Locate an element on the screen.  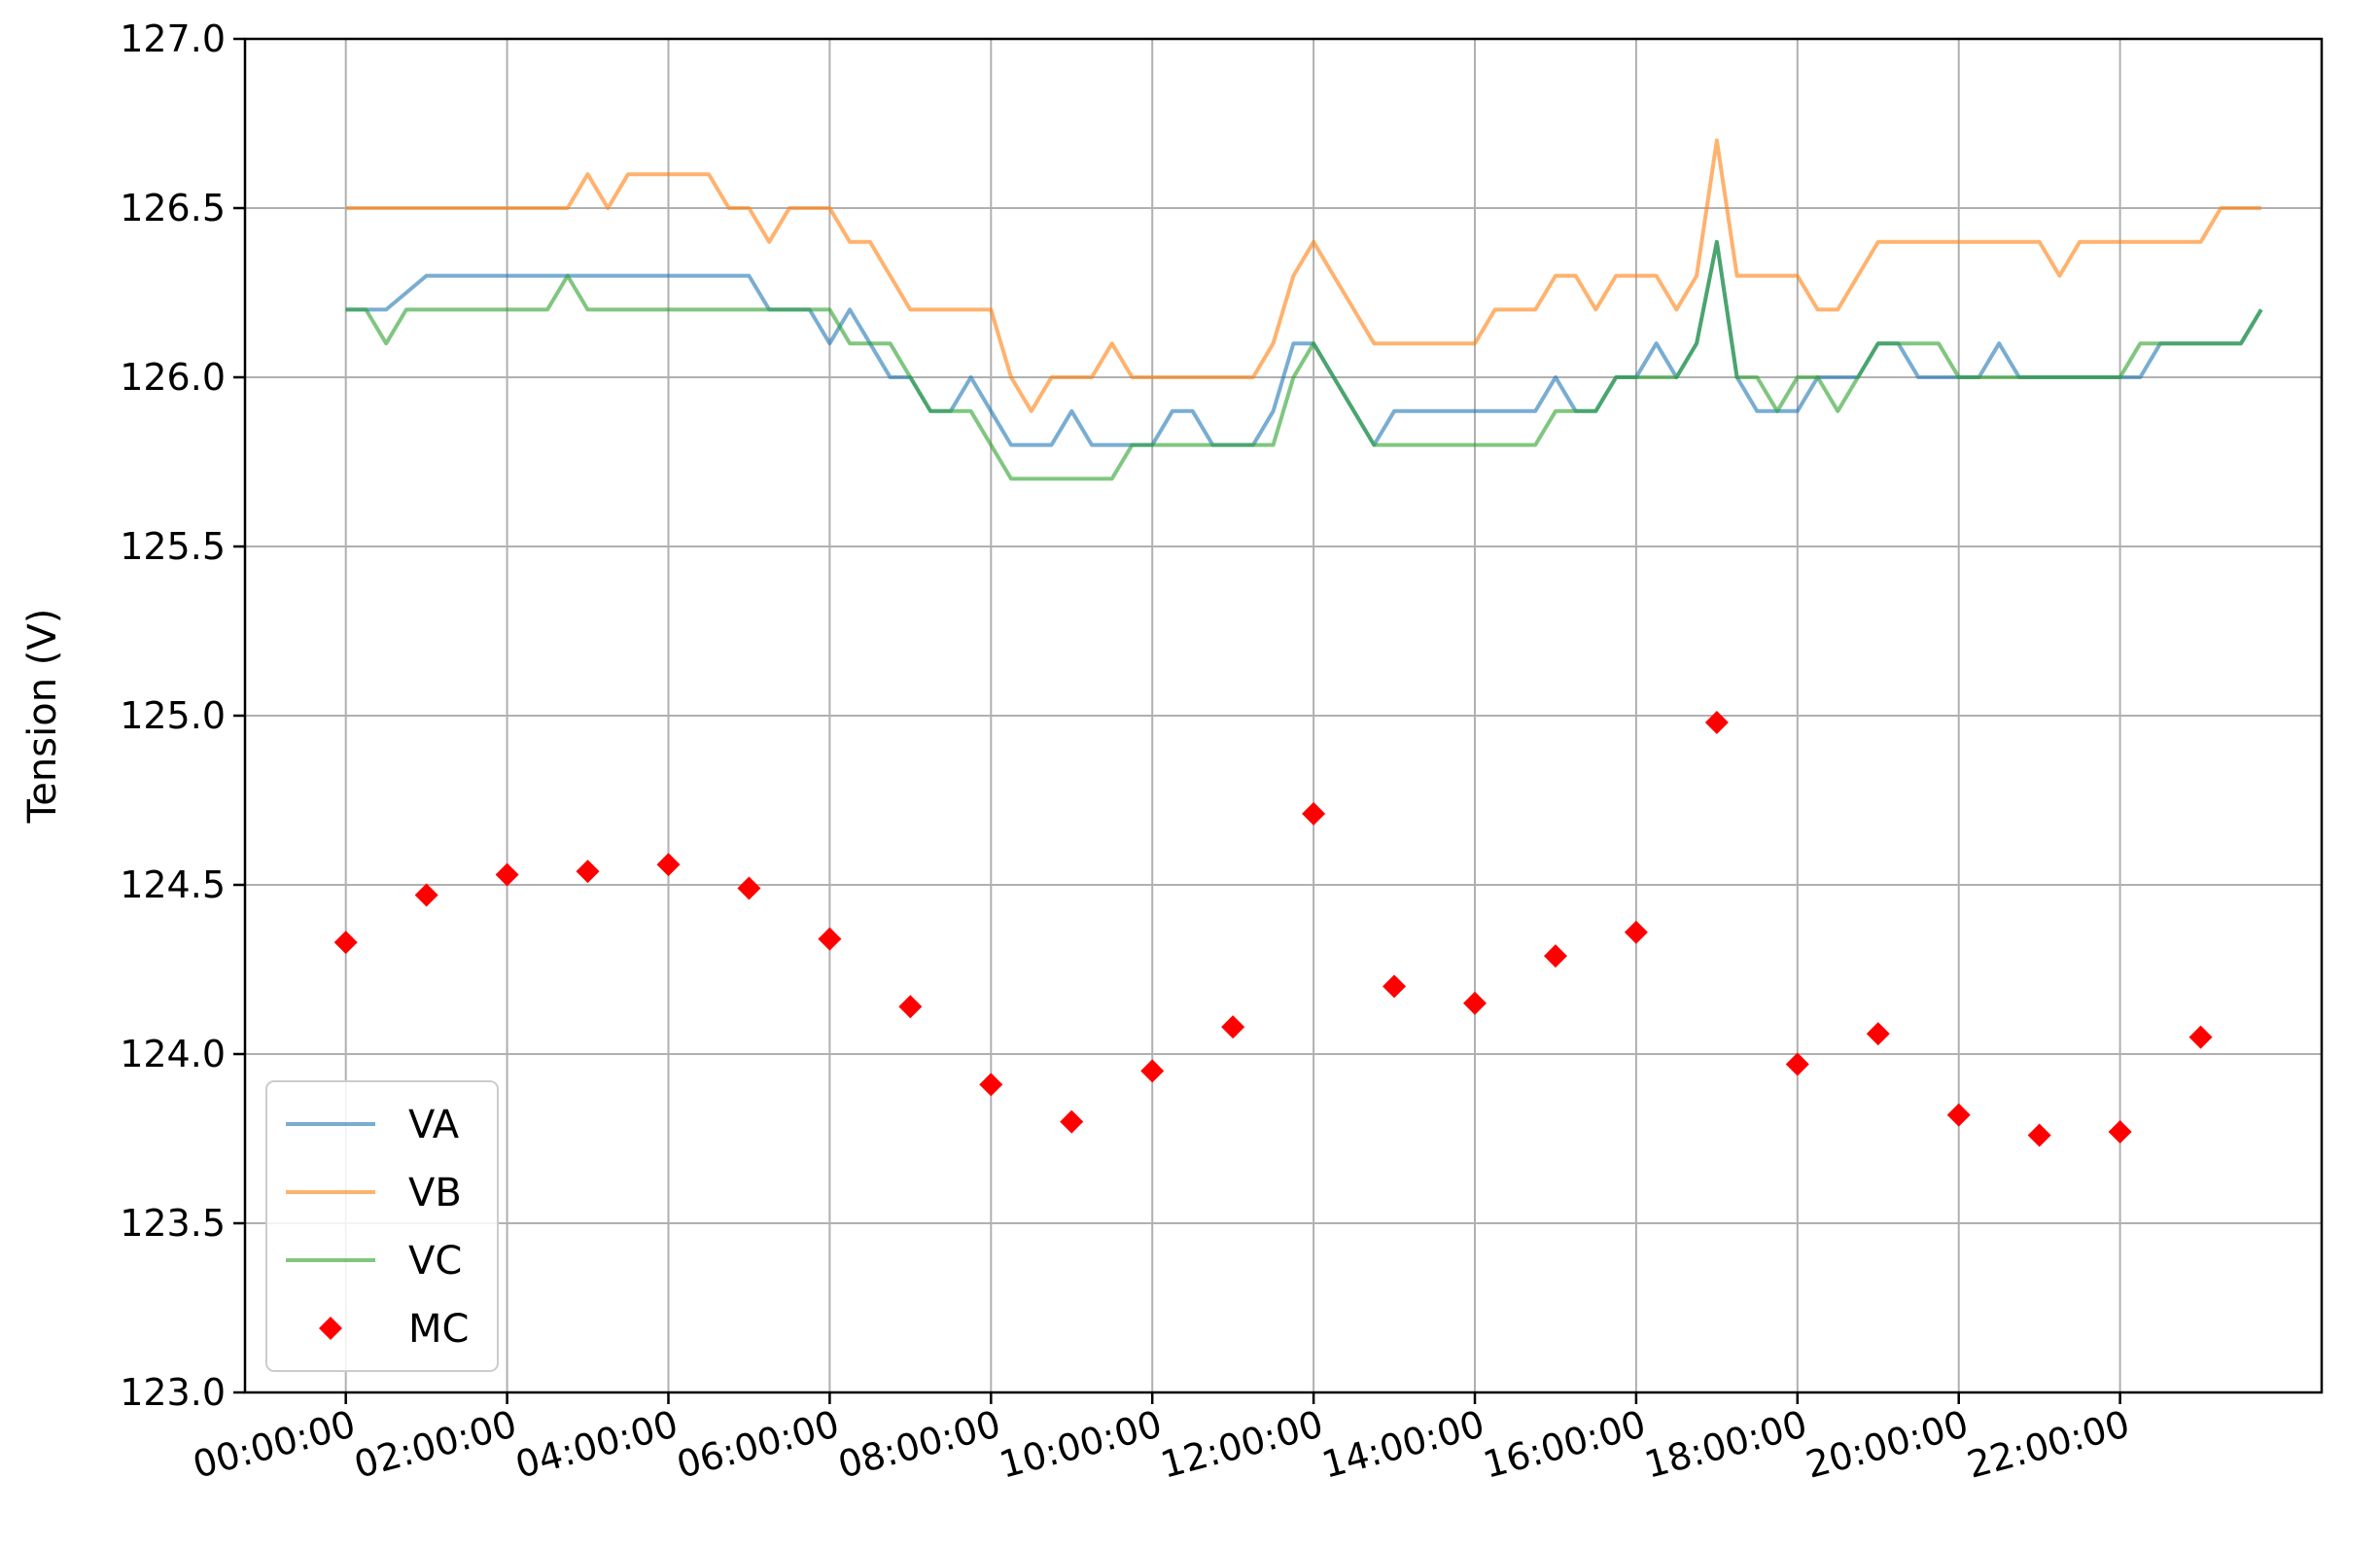
legend: VA VB VC MC is located at coordinates (382, 1226).